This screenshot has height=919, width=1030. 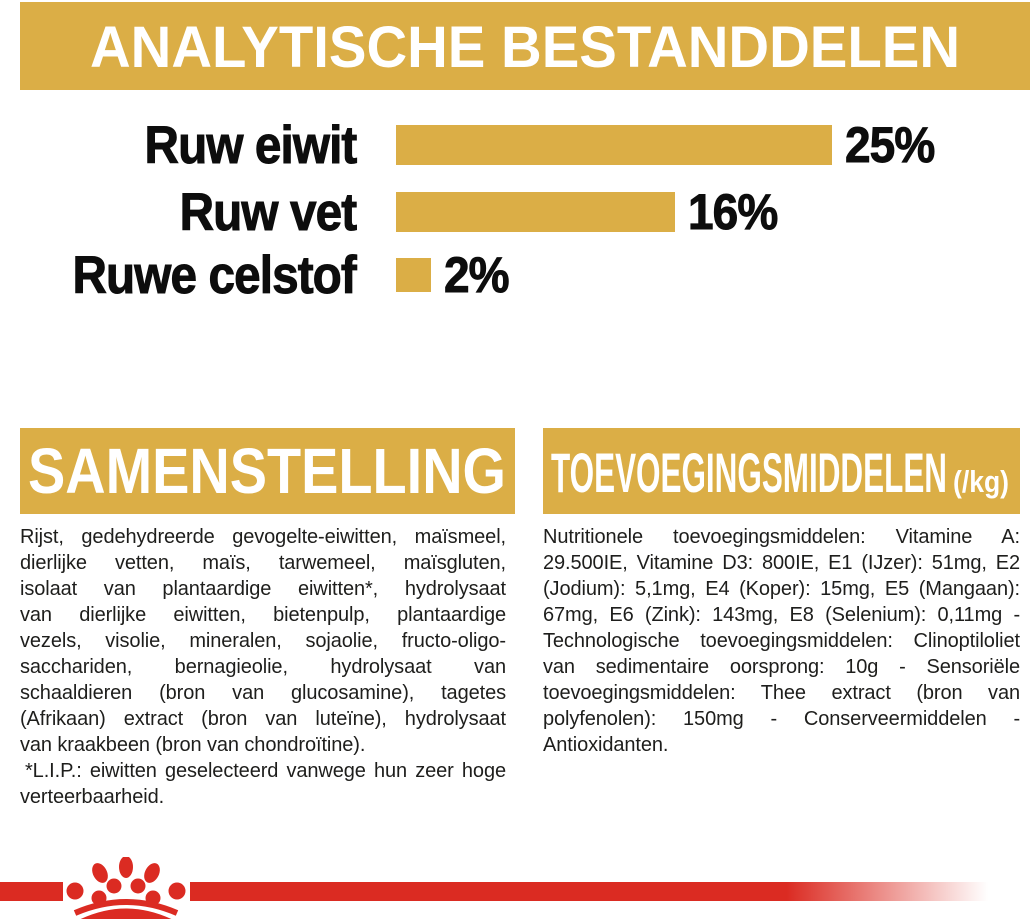 What do you see at coordinates (733, 212) in the screenshot?
I see `bar-value-label: 16%` at bounding box center [733, 212].